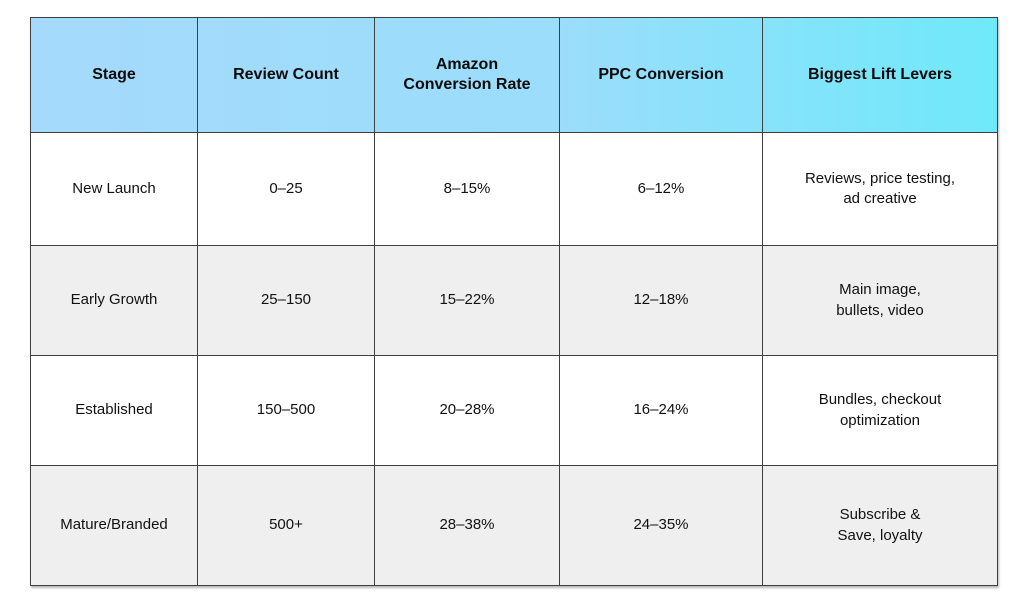 Image resolution: width=1024 pixels, height=604 pixels. Describe the element at coordinates (286, 525) in the screenshot. I see `cell-review-count: 500+` at that location.